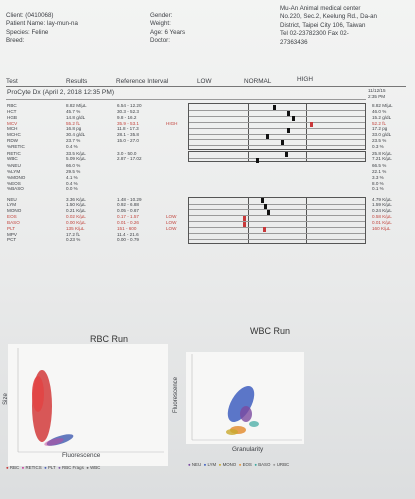 Image resolution: width=415 pixels, height=499 pixels. Describe the element at coordinates (15, 15) in the screenshot. I see `client-label: Client:` at that location.